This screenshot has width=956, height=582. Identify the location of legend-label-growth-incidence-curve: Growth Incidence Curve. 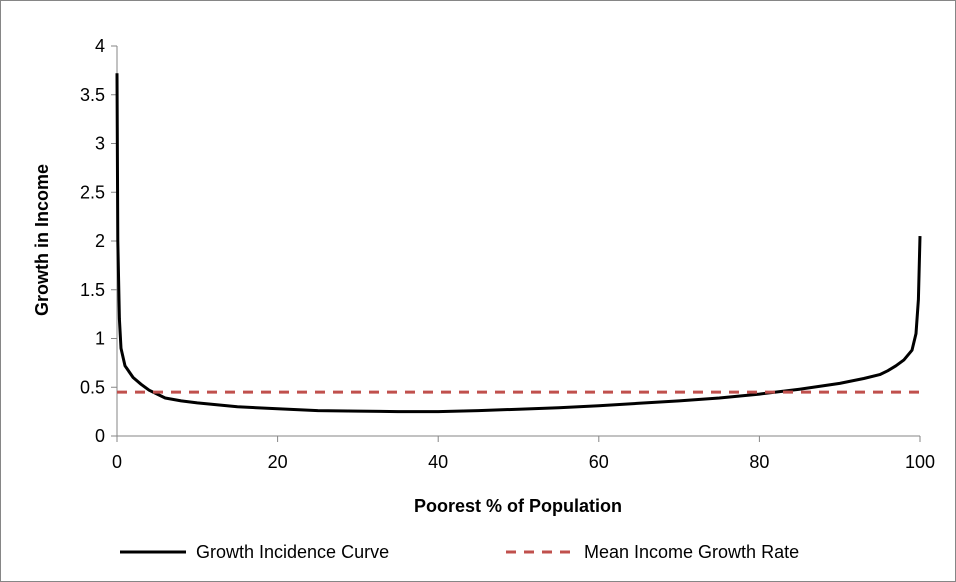
(292, 552).